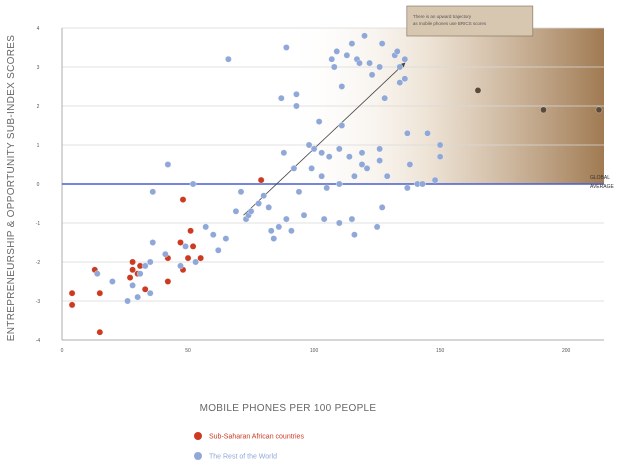 This screenshot has height=469, width=625. I want to click on annotation-text: There is an upward trajectory, so click(442, 16).